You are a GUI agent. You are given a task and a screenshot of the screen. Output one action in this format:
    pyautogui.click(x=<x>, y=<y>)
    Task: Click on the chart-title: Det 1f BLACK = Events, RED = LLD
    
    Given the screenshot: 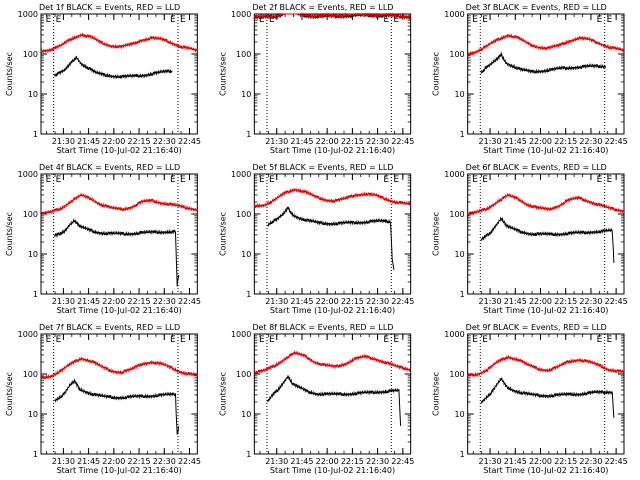 What is the action you would take?
    pyautogui.click(x=109, y=7)
    